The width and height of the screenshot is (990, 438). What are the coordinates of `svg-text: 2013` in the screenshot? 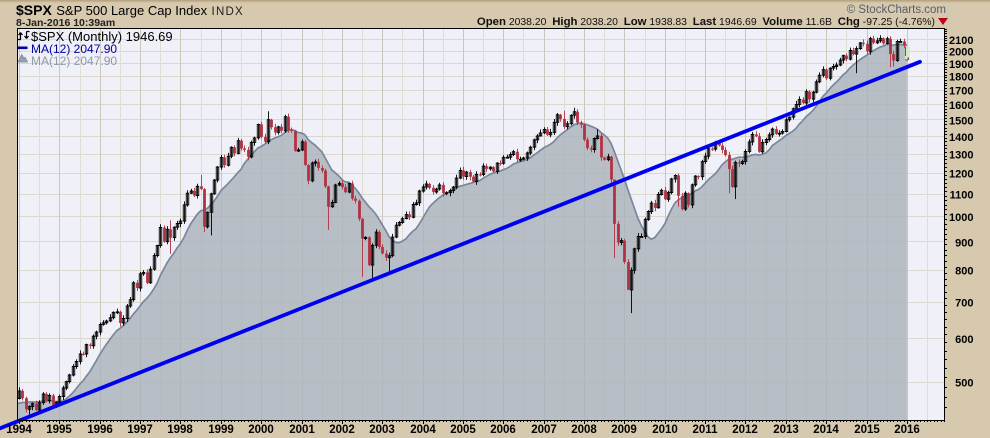 It's located at (786, 430).